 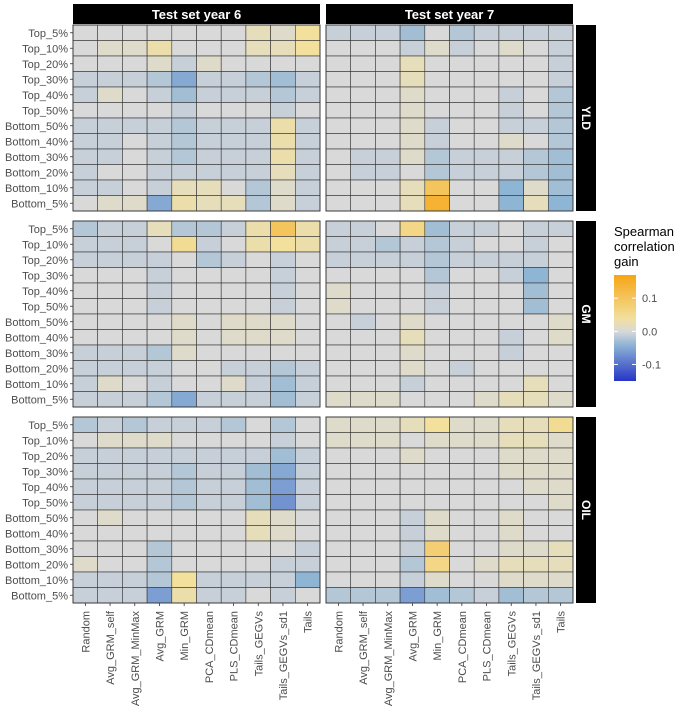 What do you see at coordinates (36, 354) in the screenshot?
I see `y-tick-label: Bottom_30%` at bounding box center [36, 354].